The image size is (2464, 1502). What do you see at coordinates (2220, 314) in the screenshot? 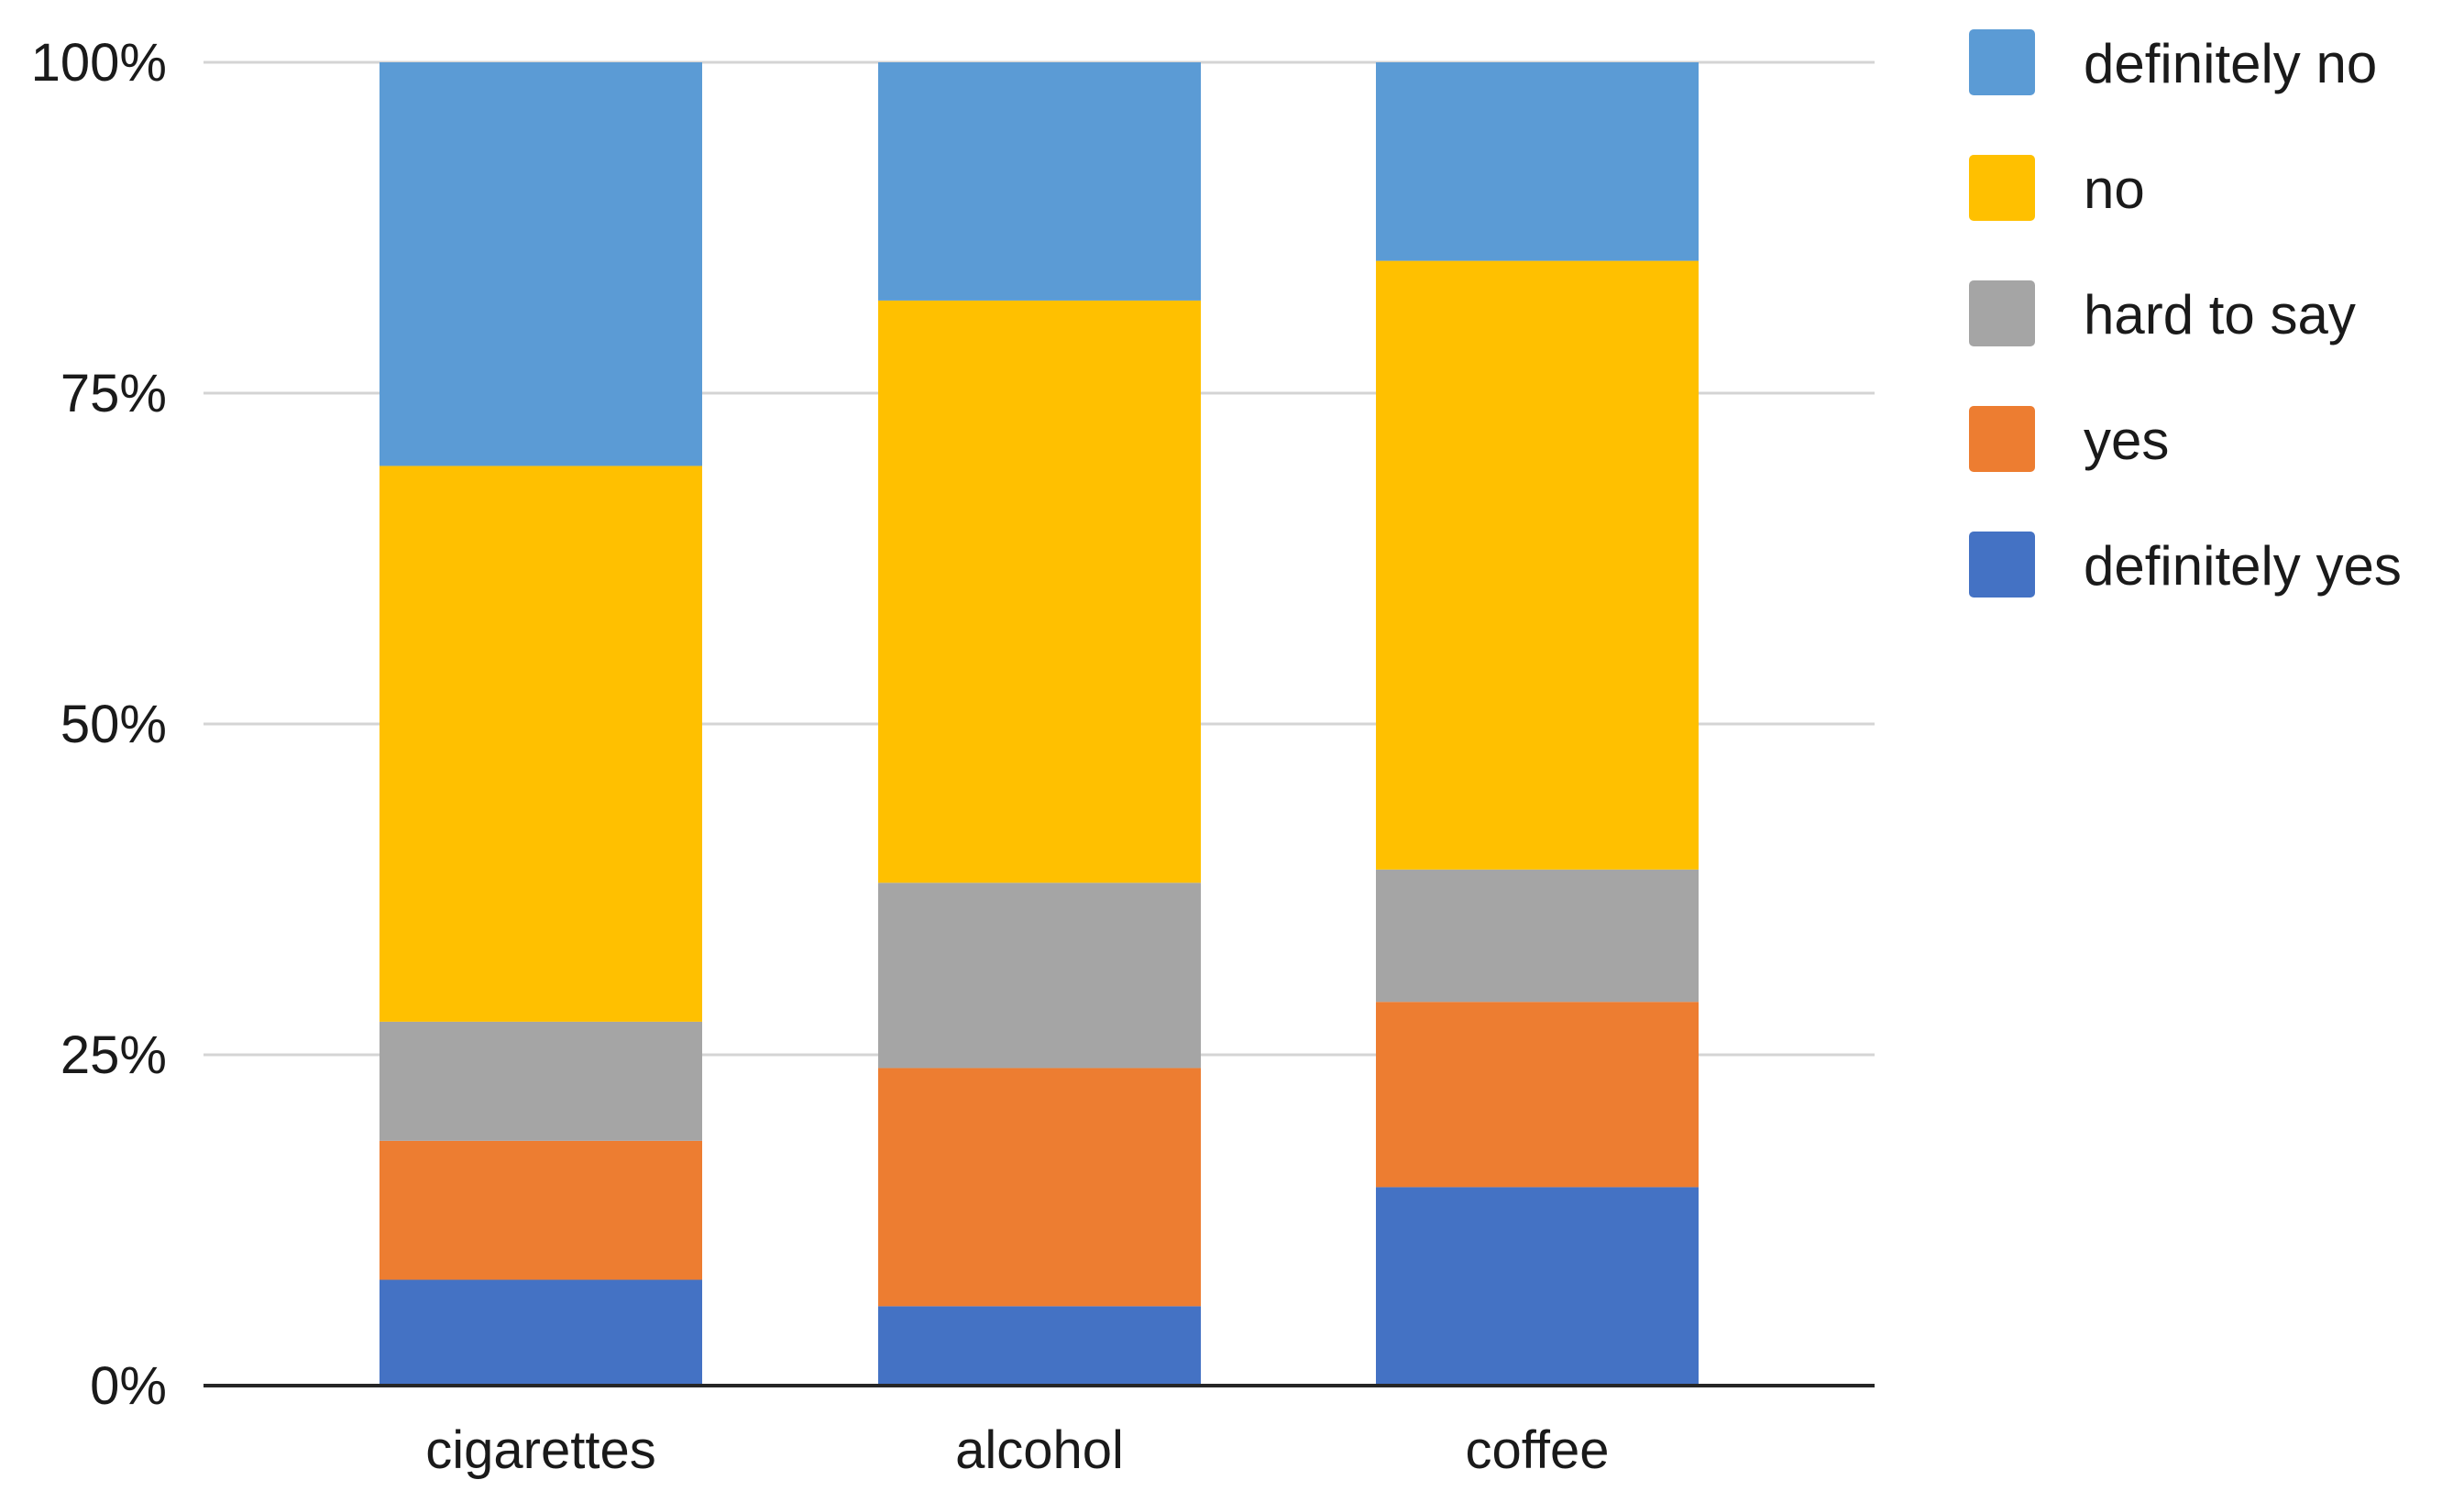
I see `legend-label: hard to say` at bounding box center [2220, 314].